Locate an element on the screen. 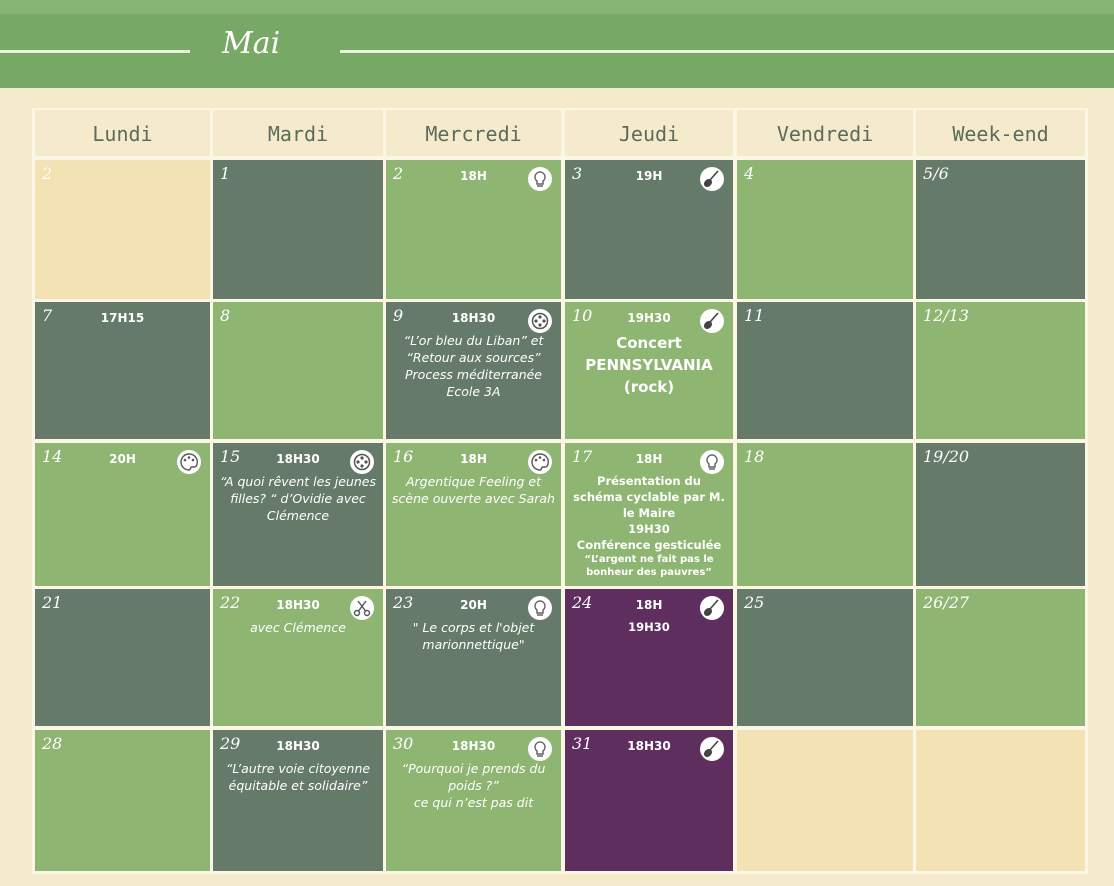 Image resolution: width=1114 pixels, height=886 pixels. event-line: " Le corps et l'objet marionnettique" is located at coordinates (473, 636).